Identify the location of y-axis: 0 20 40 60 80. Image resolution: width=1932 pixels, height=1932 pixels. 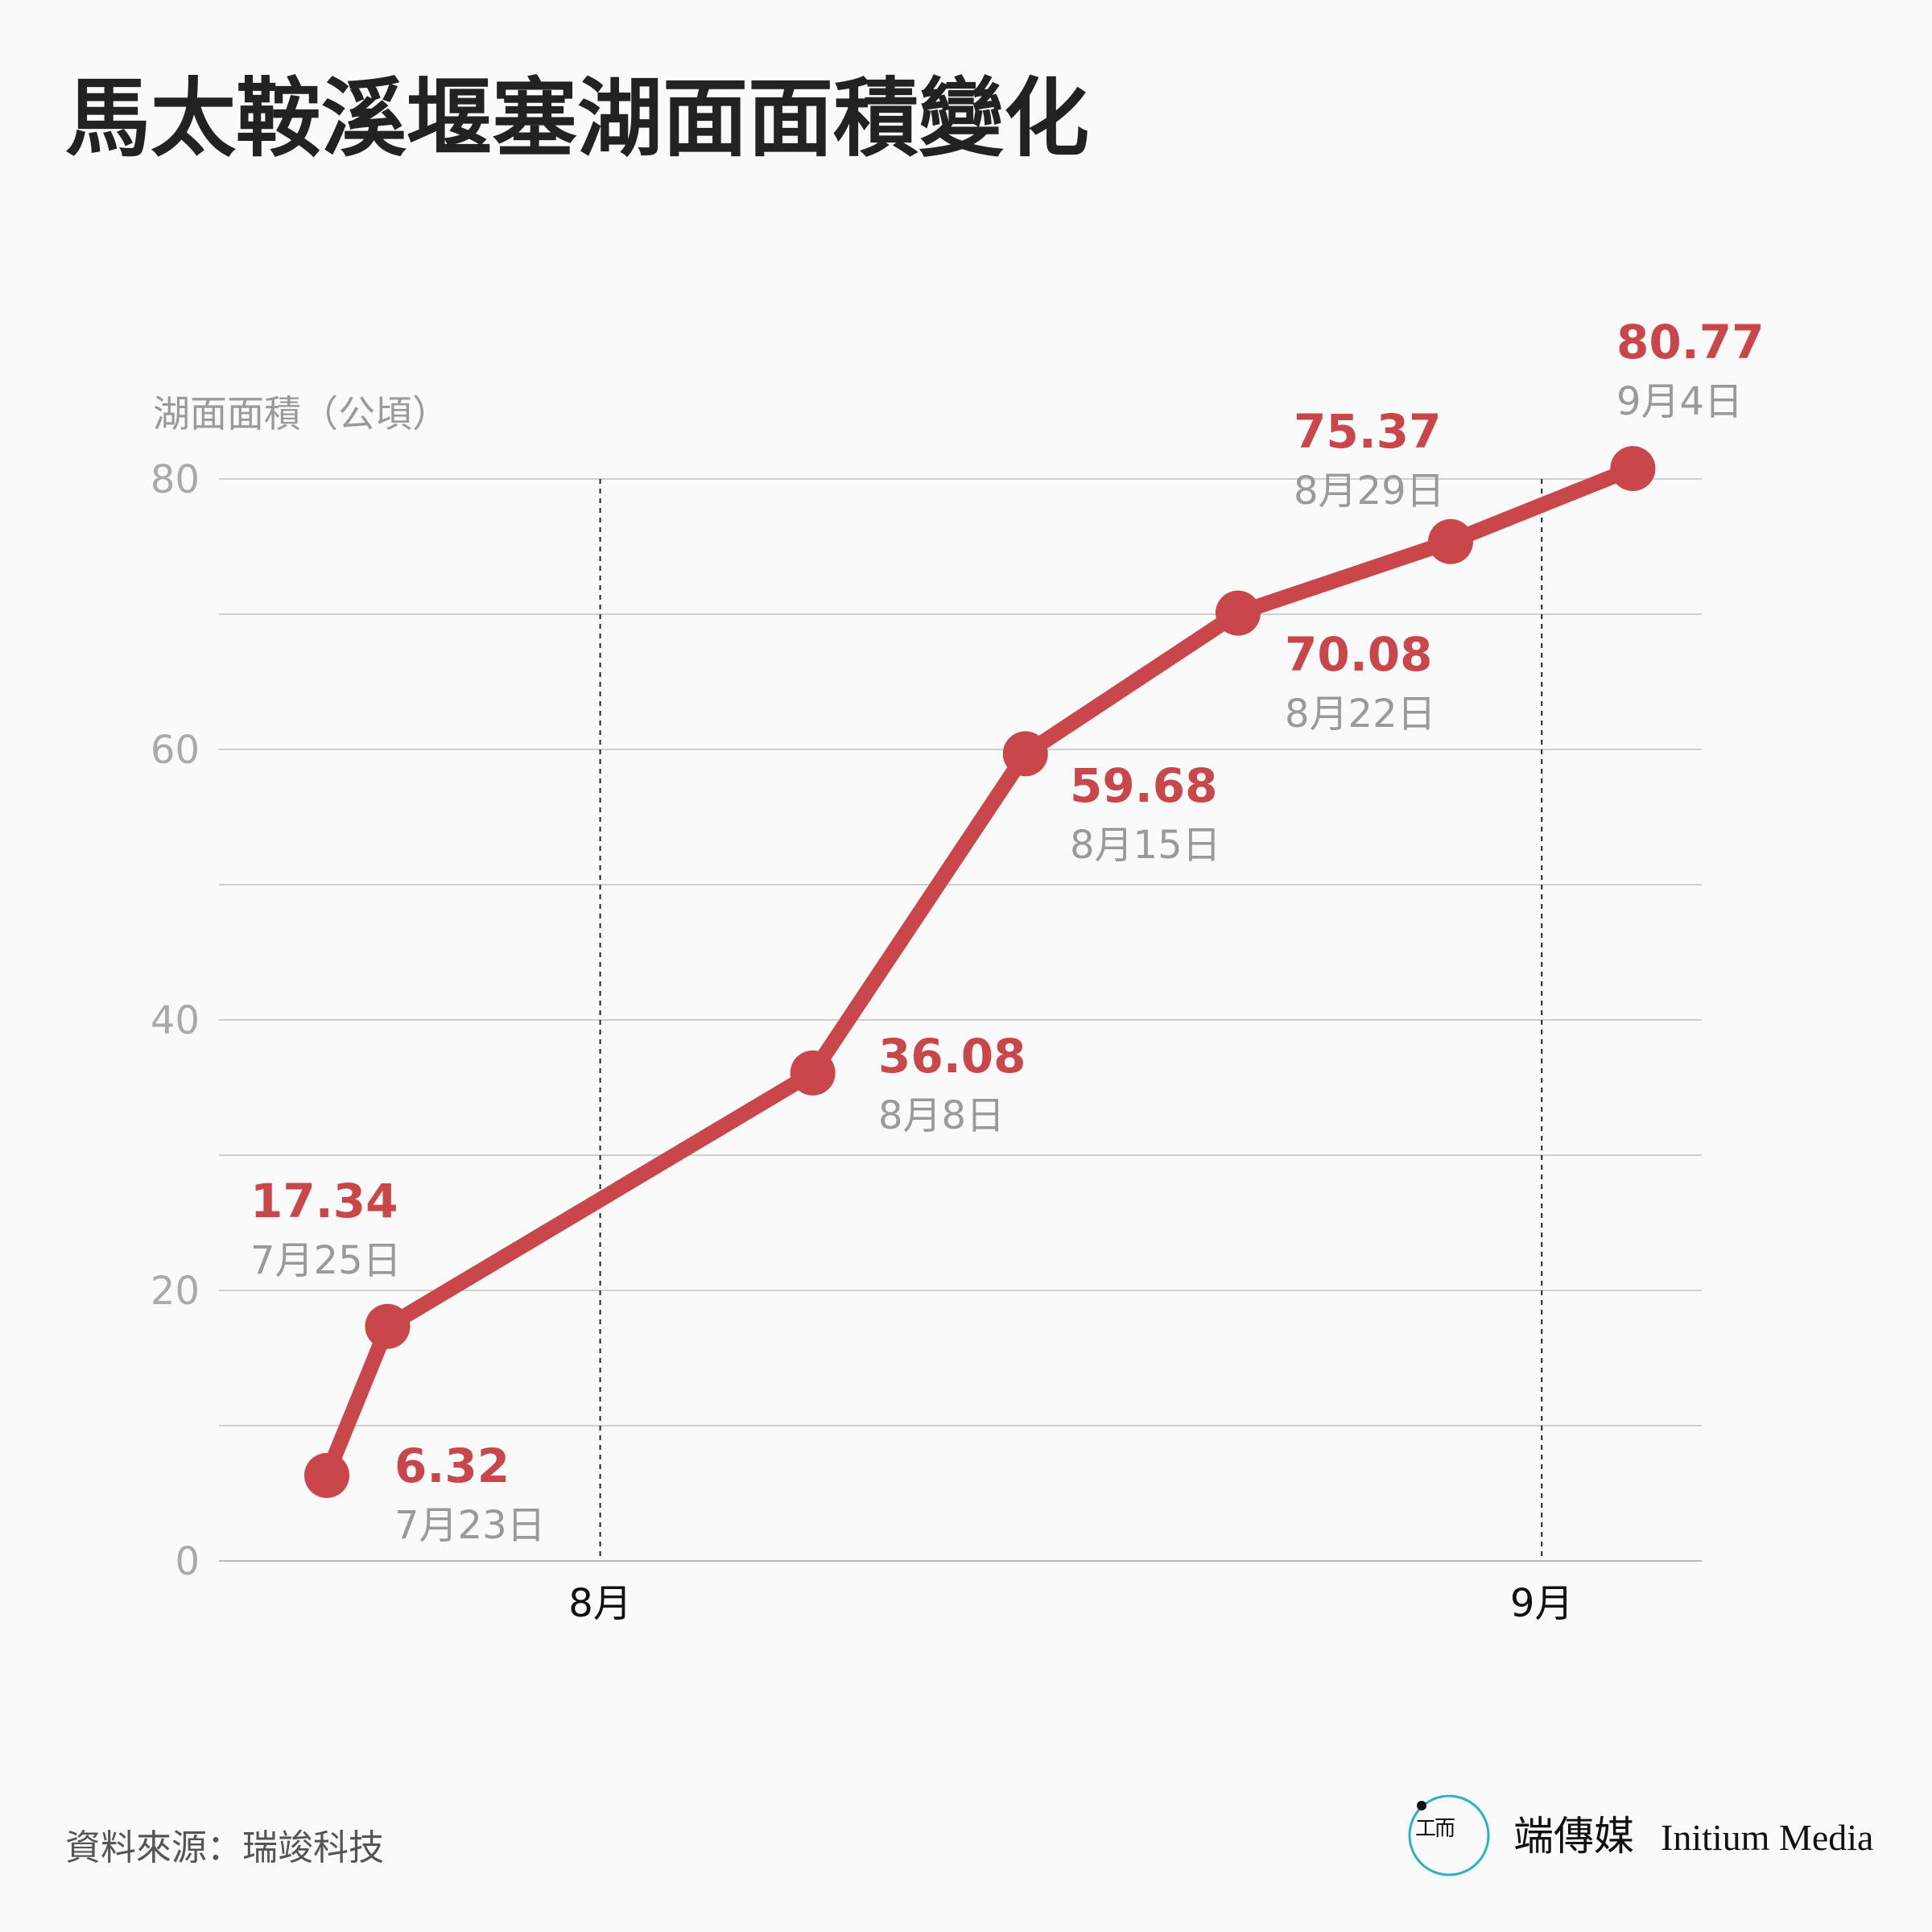
(175, 1020).